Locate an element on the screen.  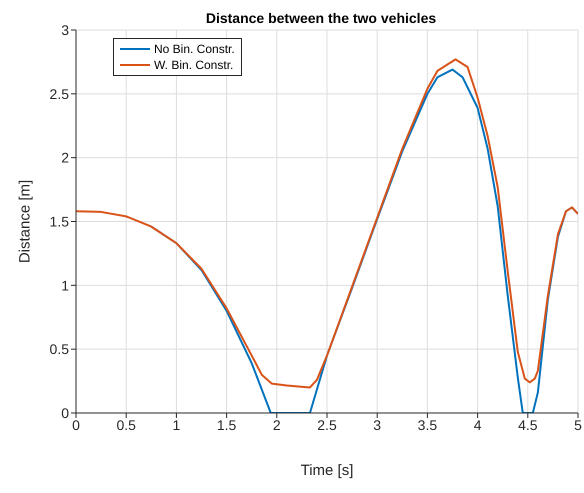
x-tick-label: 0 is located at coordinates (76, 424).